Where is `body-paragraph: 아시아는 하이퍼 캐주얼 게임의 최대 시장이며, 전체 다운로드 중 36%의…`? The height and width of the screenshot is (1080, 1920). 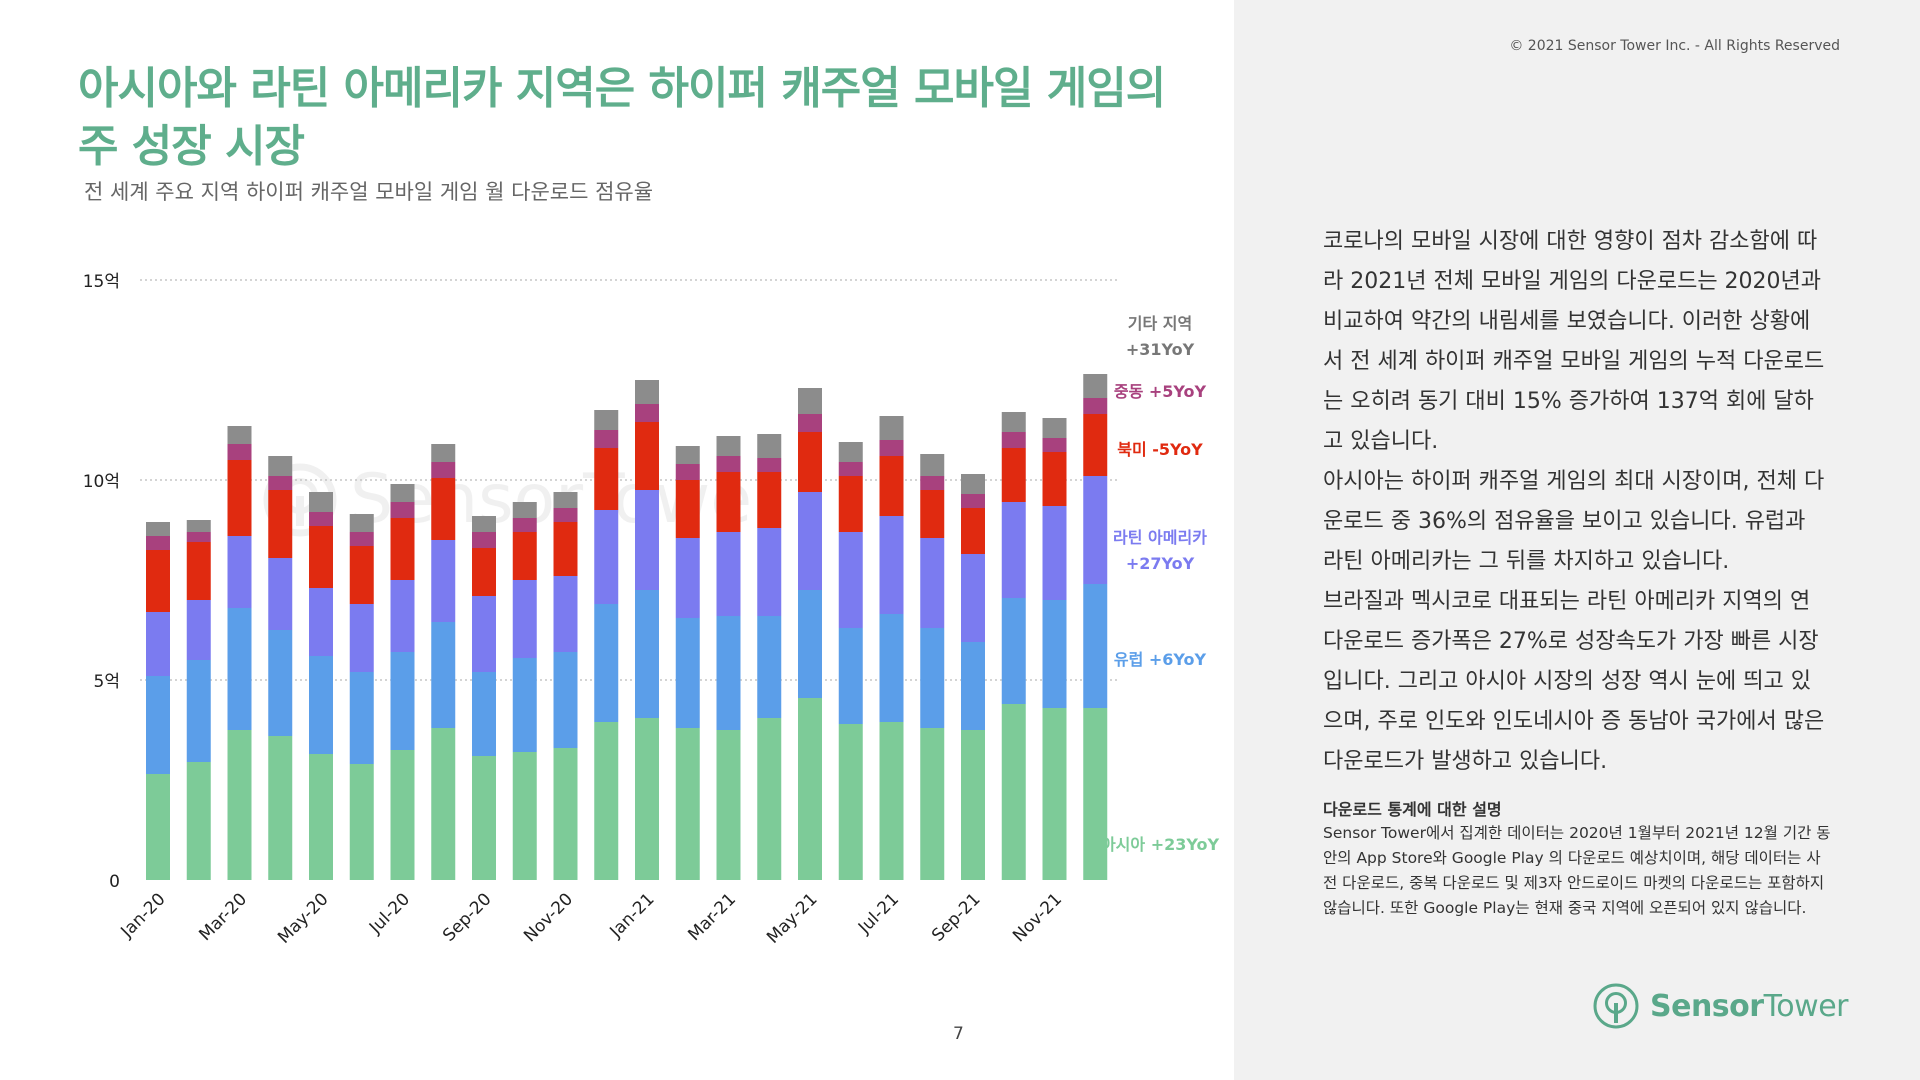
body-paragraph: 아시아는 하이퍼 캐주얼 게임의 최대 시장이며, 전체 다운로드 중 36%의… is located at coordinates (1574, 521).